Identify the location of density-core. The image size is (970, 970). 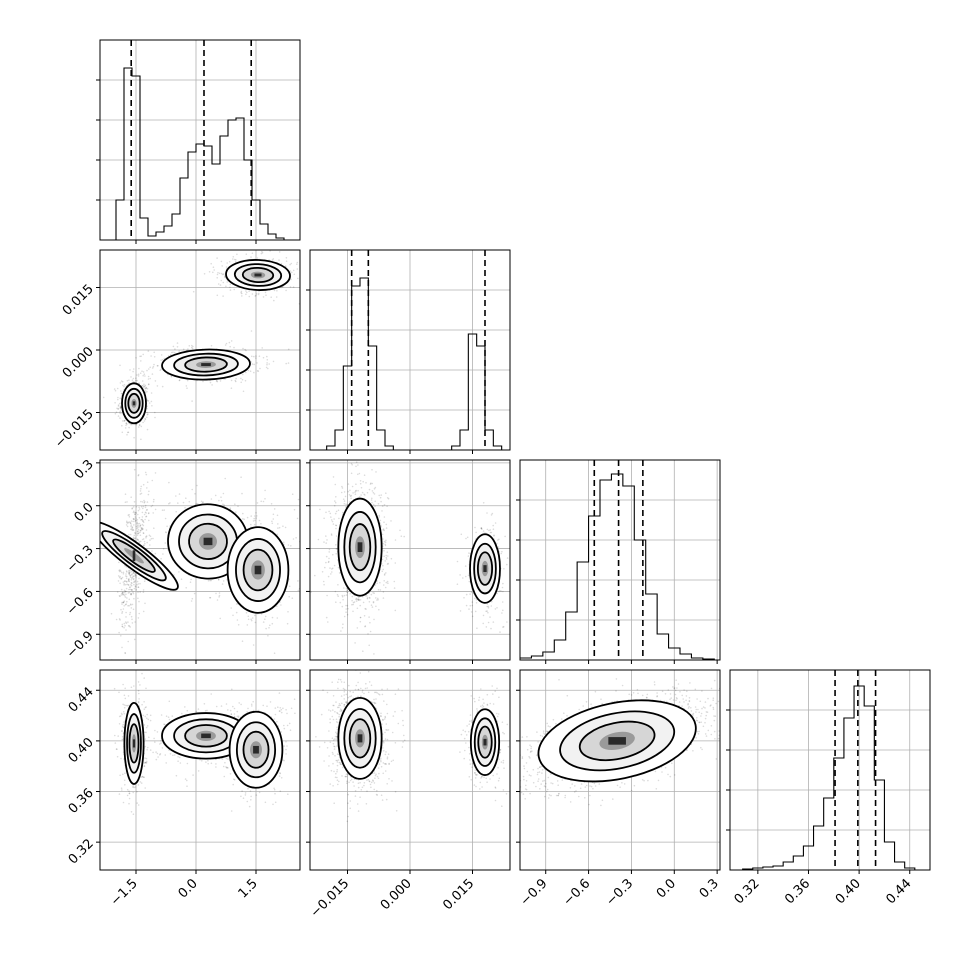
(485, 568).